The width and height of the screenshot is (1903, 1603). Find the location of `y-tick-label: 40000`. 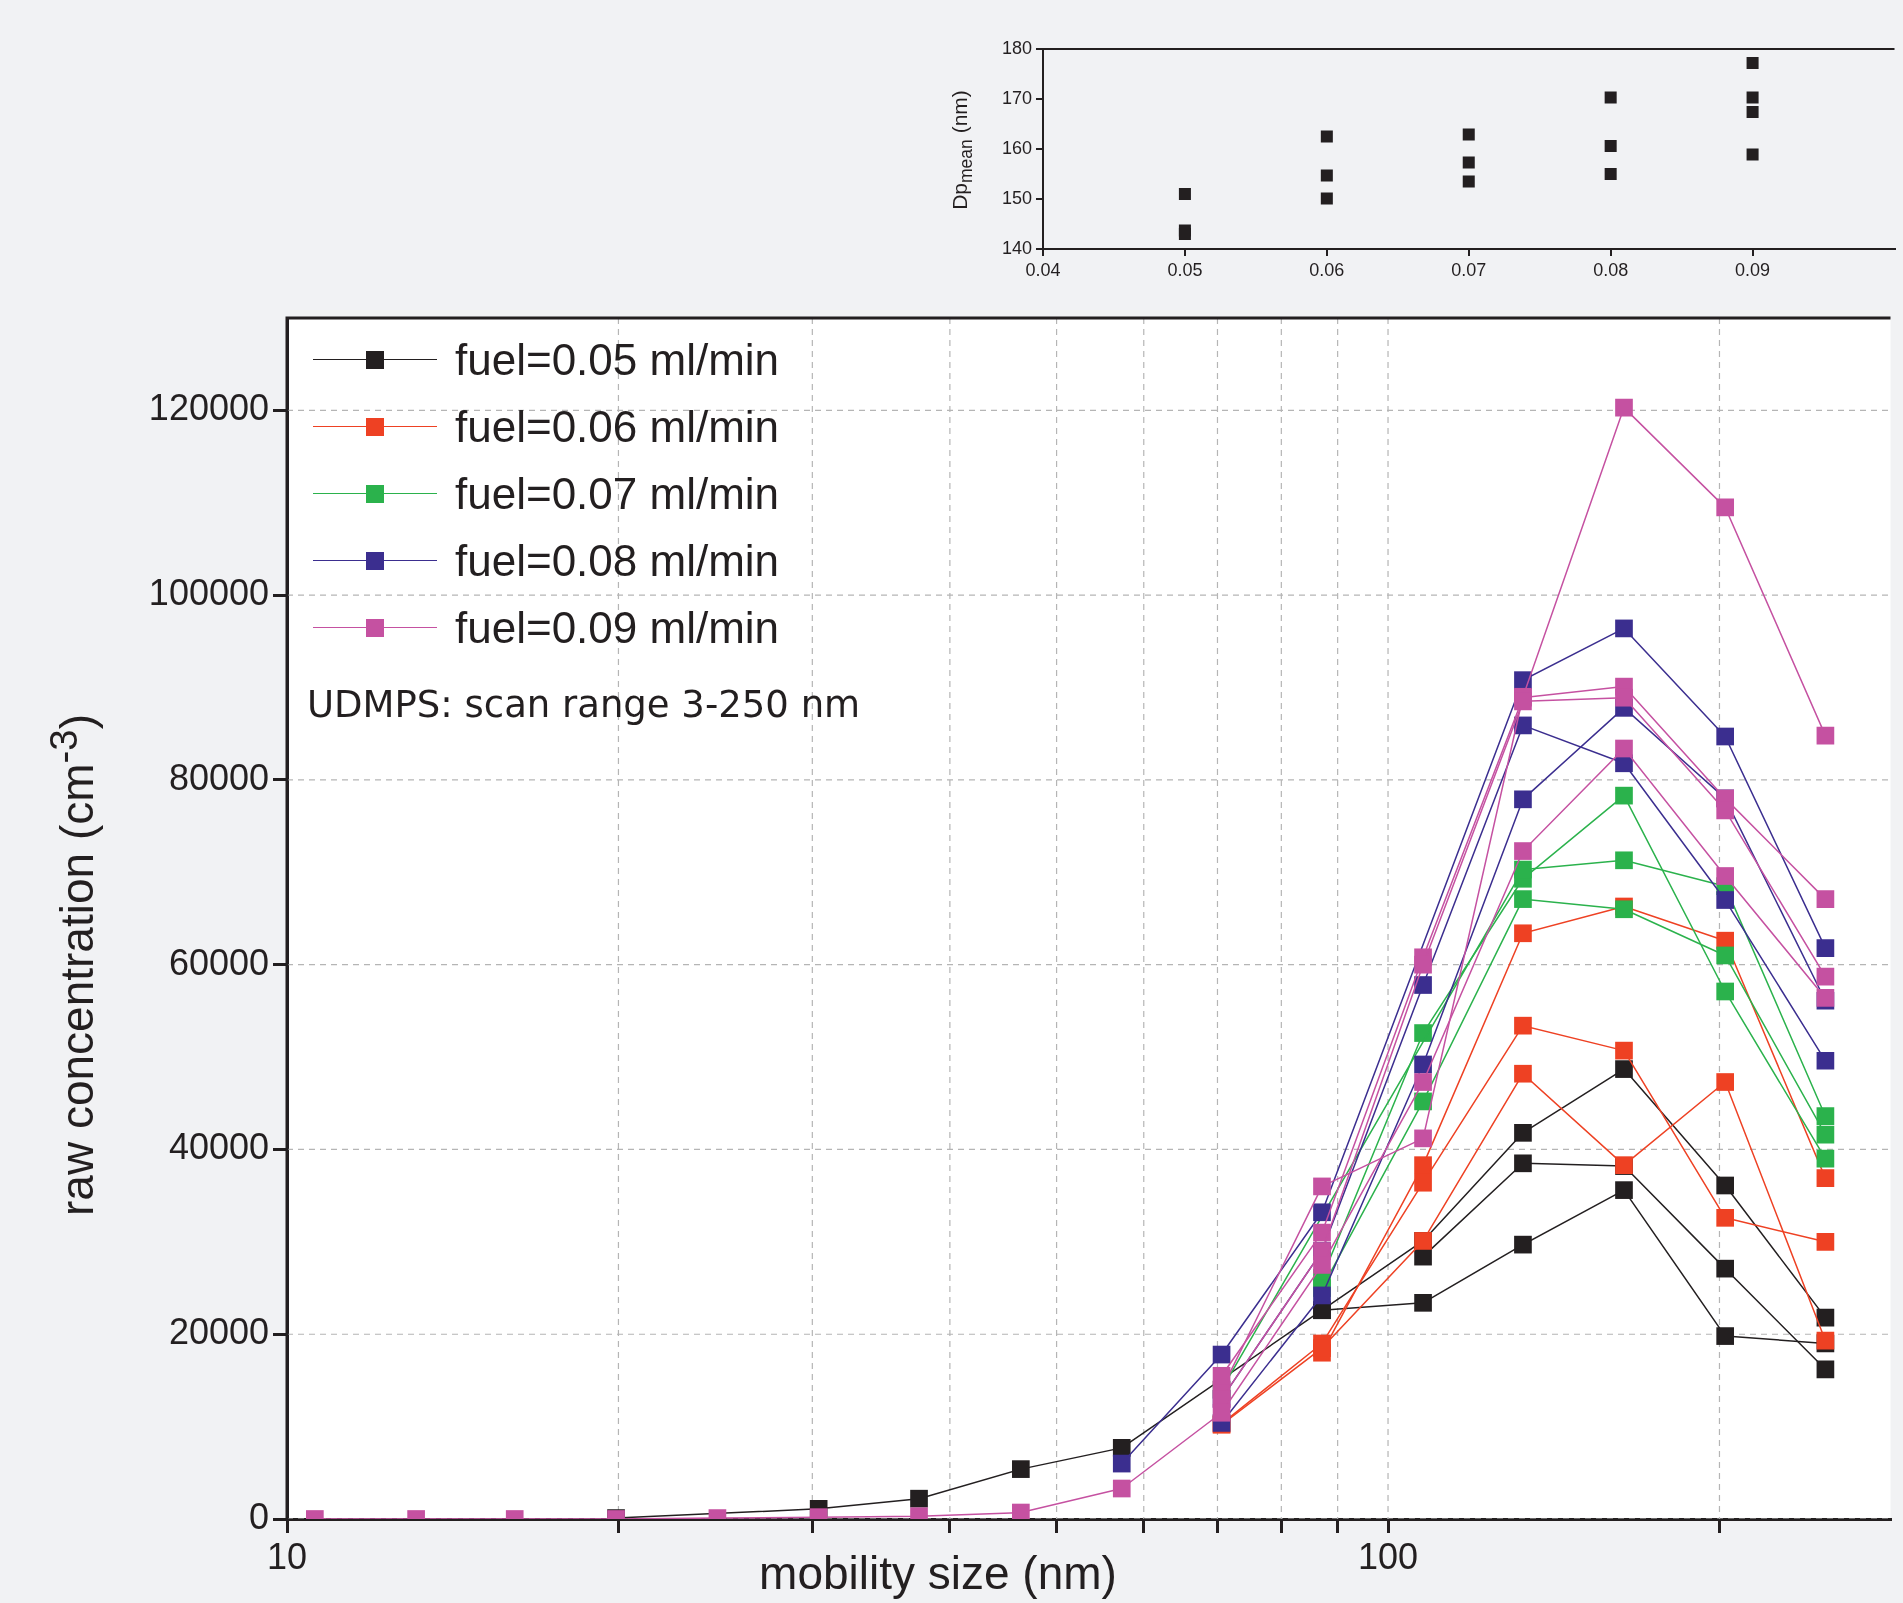

y-tick-label: 40000 is located at coordinates (218, 1147).